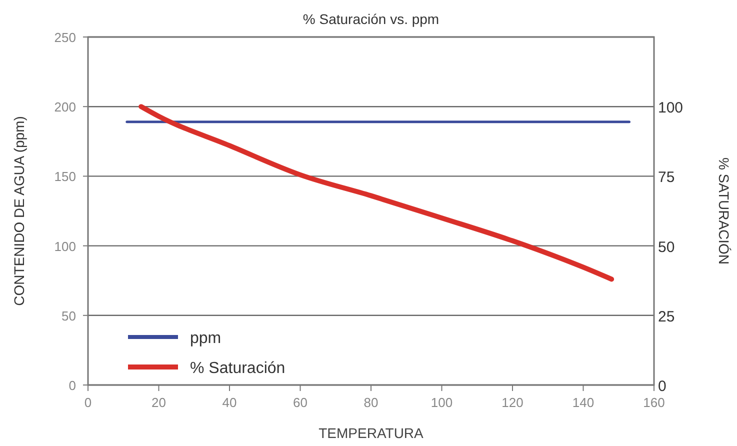  What do you see at coordinates (206, 338) in the screenshot?
I see `legend-label: ppm` at bounding box center [206, 338].